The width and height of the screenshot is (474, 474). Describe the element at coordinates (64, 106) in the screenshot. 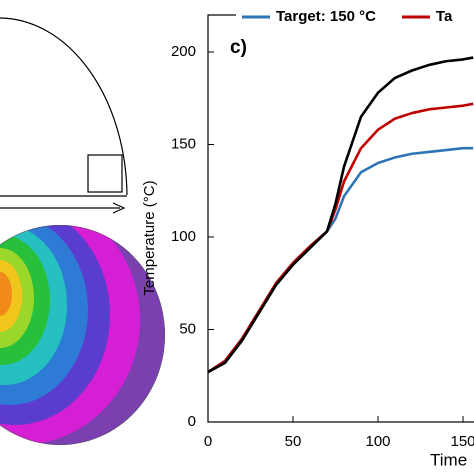

I see `arc` at that location.